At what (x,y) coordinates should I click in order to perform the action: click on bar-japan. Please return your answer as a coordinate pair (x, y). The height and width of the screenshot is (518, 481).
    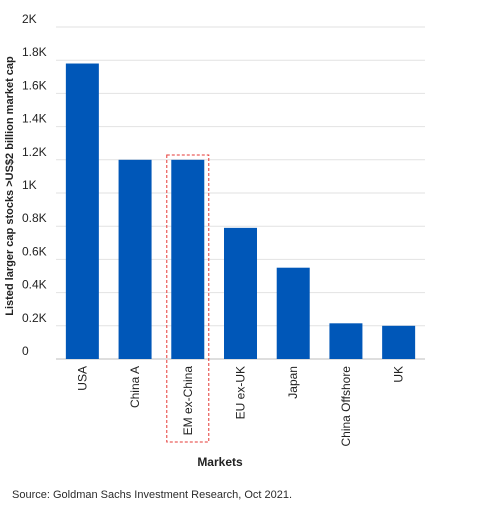
    Looking at the image, I should click on (293, 313).